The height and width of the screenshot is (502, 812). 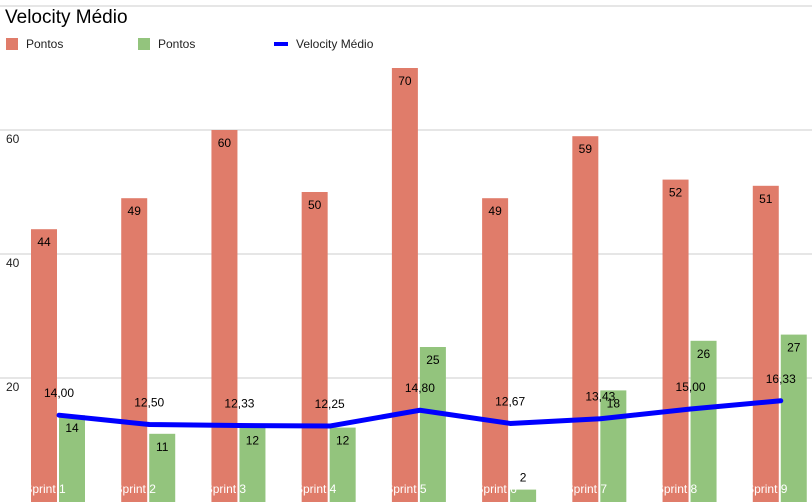 I want to click on legend-swatch-pontos-green, so click(x=144, y=44).